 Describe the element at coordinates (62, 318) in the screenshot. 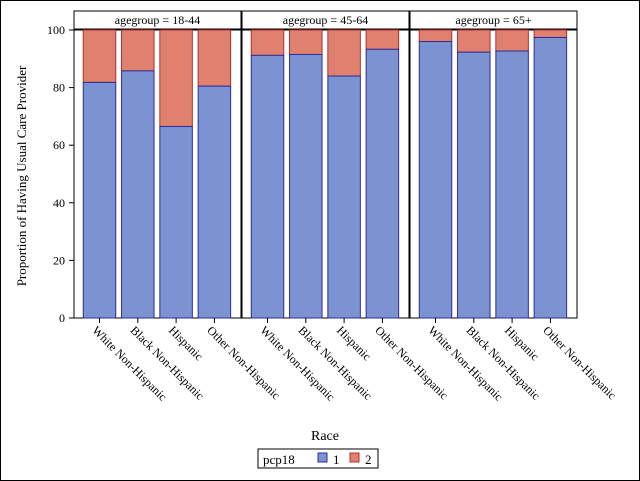

I see `y-tick-label: 0` at that location.